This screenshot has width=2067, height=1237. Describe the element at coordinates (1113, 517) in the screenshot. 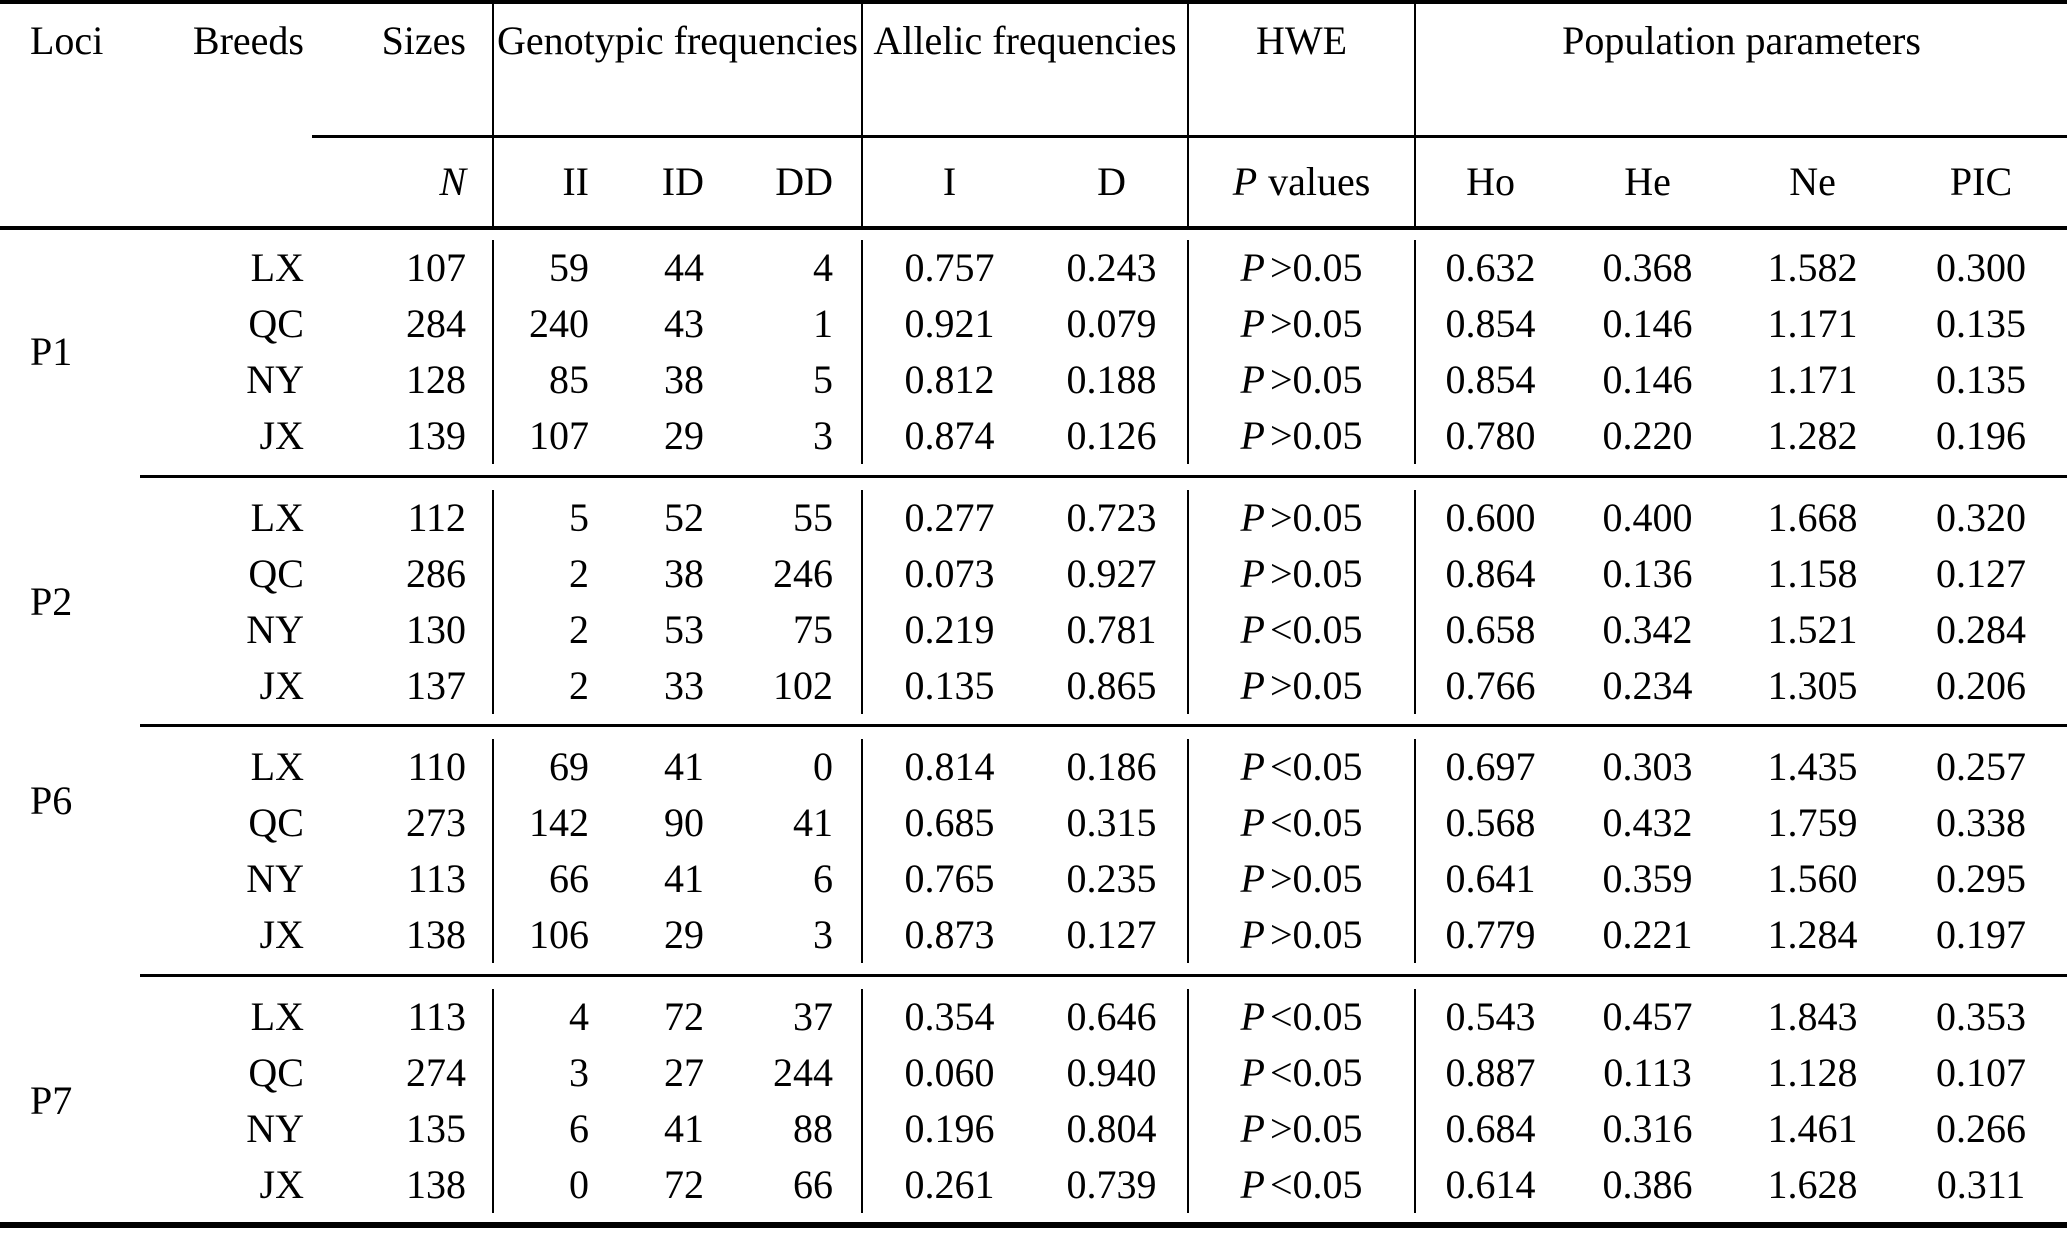

I see `cell-allele-d: 0.723` at that location.